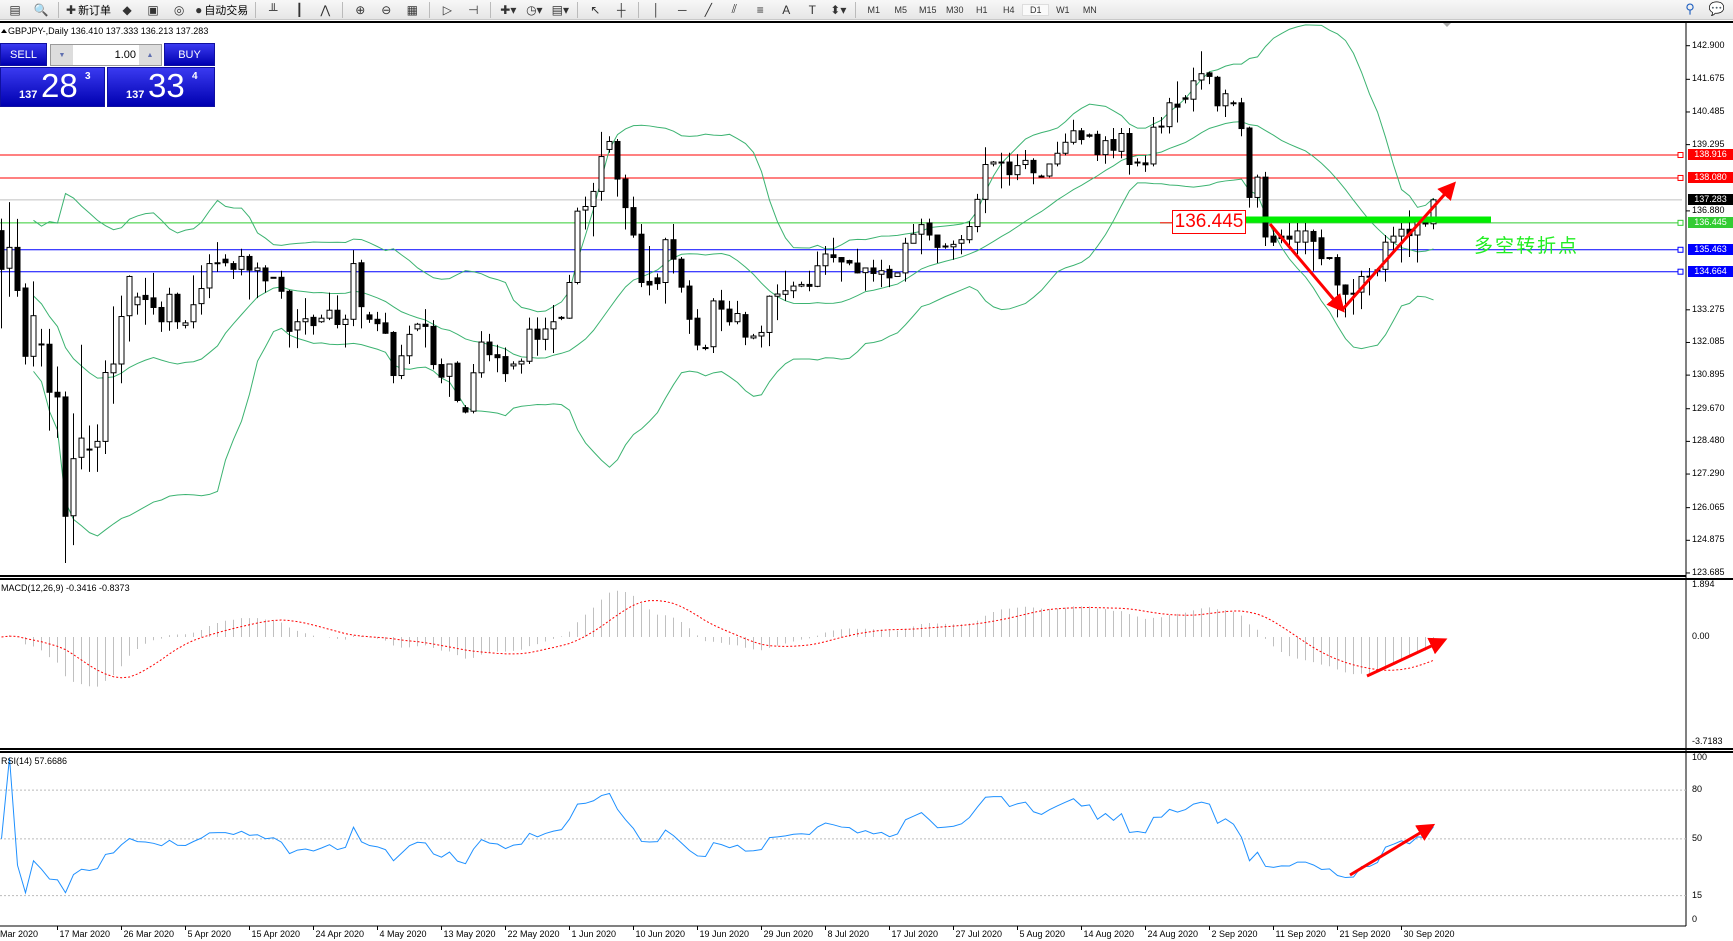  I want to click on metaeditor-button: ◆, so click(127, 10).